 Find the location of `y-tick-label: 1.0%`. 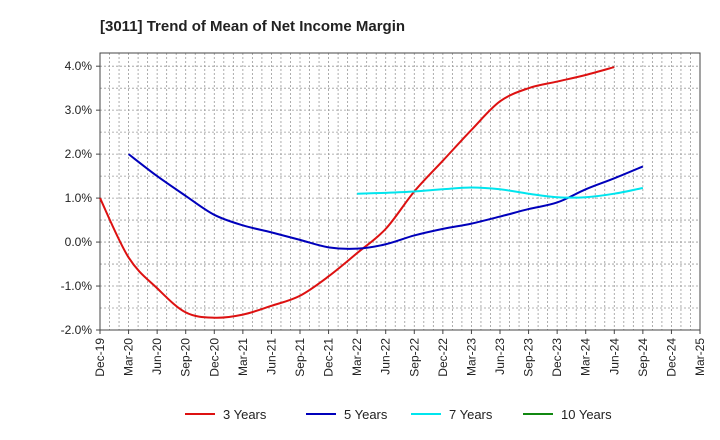

y-tick-label: 1.0% is located at coordinates (79, 198).